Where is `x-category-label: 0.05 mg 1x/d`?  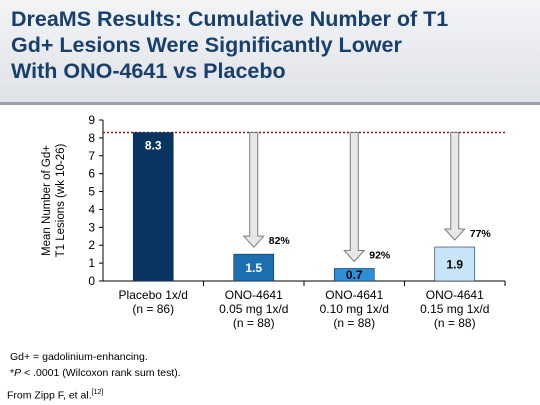 x-category-label: 0.05 mg 1x/d is located at coordinates (253, 309).